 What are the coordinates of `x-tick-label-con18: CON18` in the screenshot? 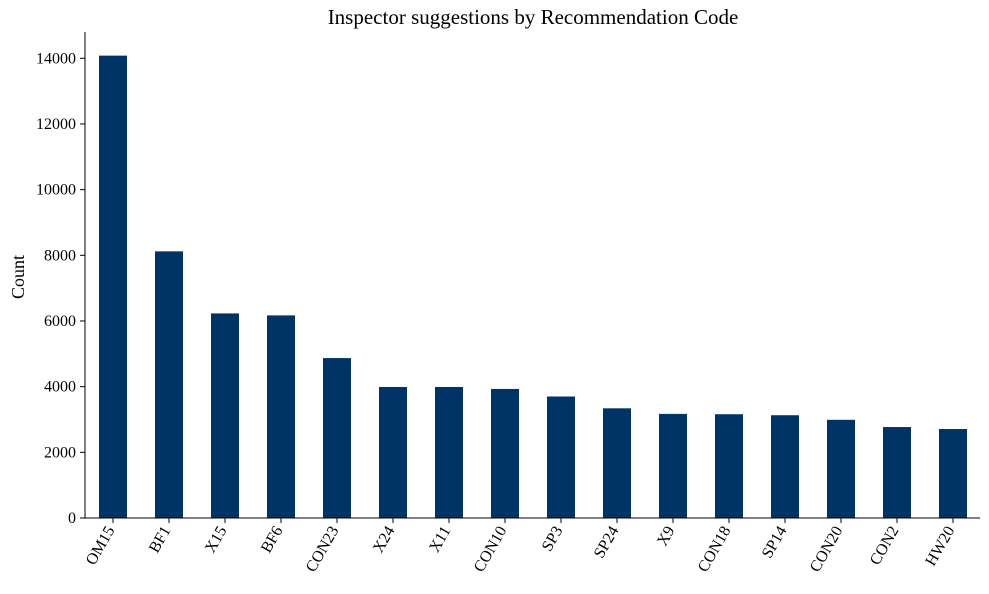 It's located at (715, 550).